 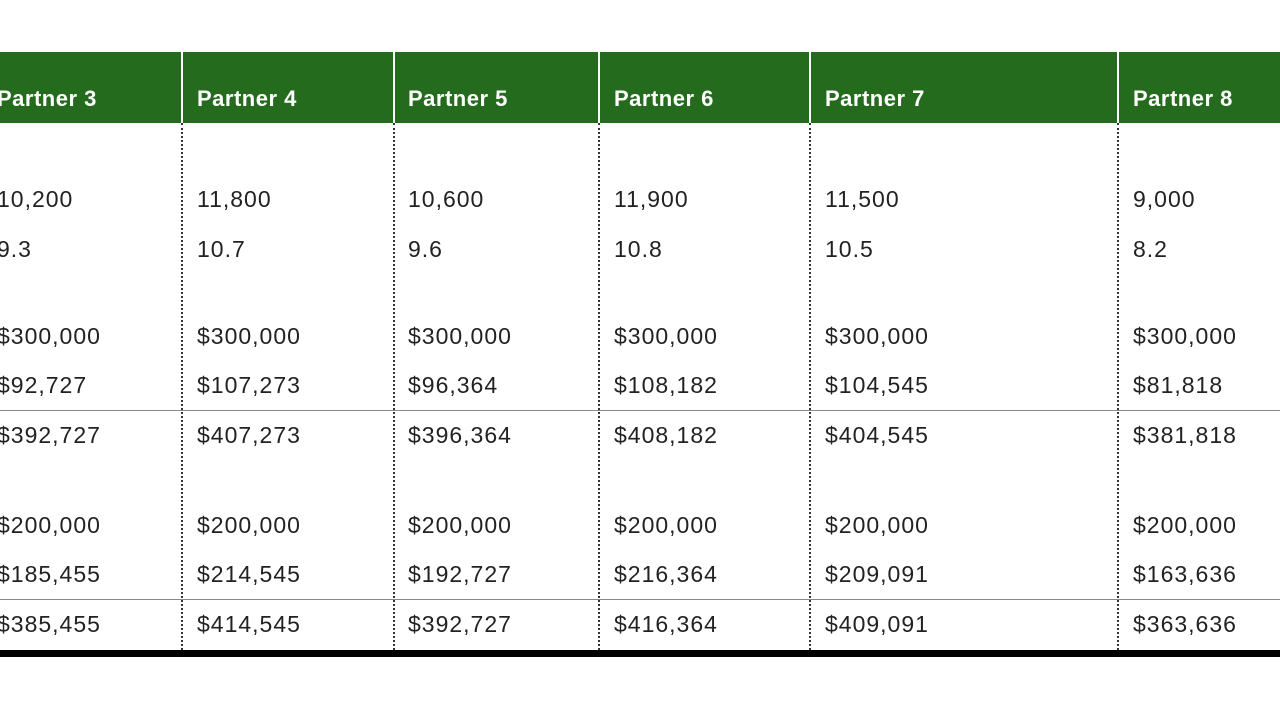 What do you see at coordinates (249, 574) in the screenshot?
I see `table-cell: $214,545` at bounding box center [249, 574].